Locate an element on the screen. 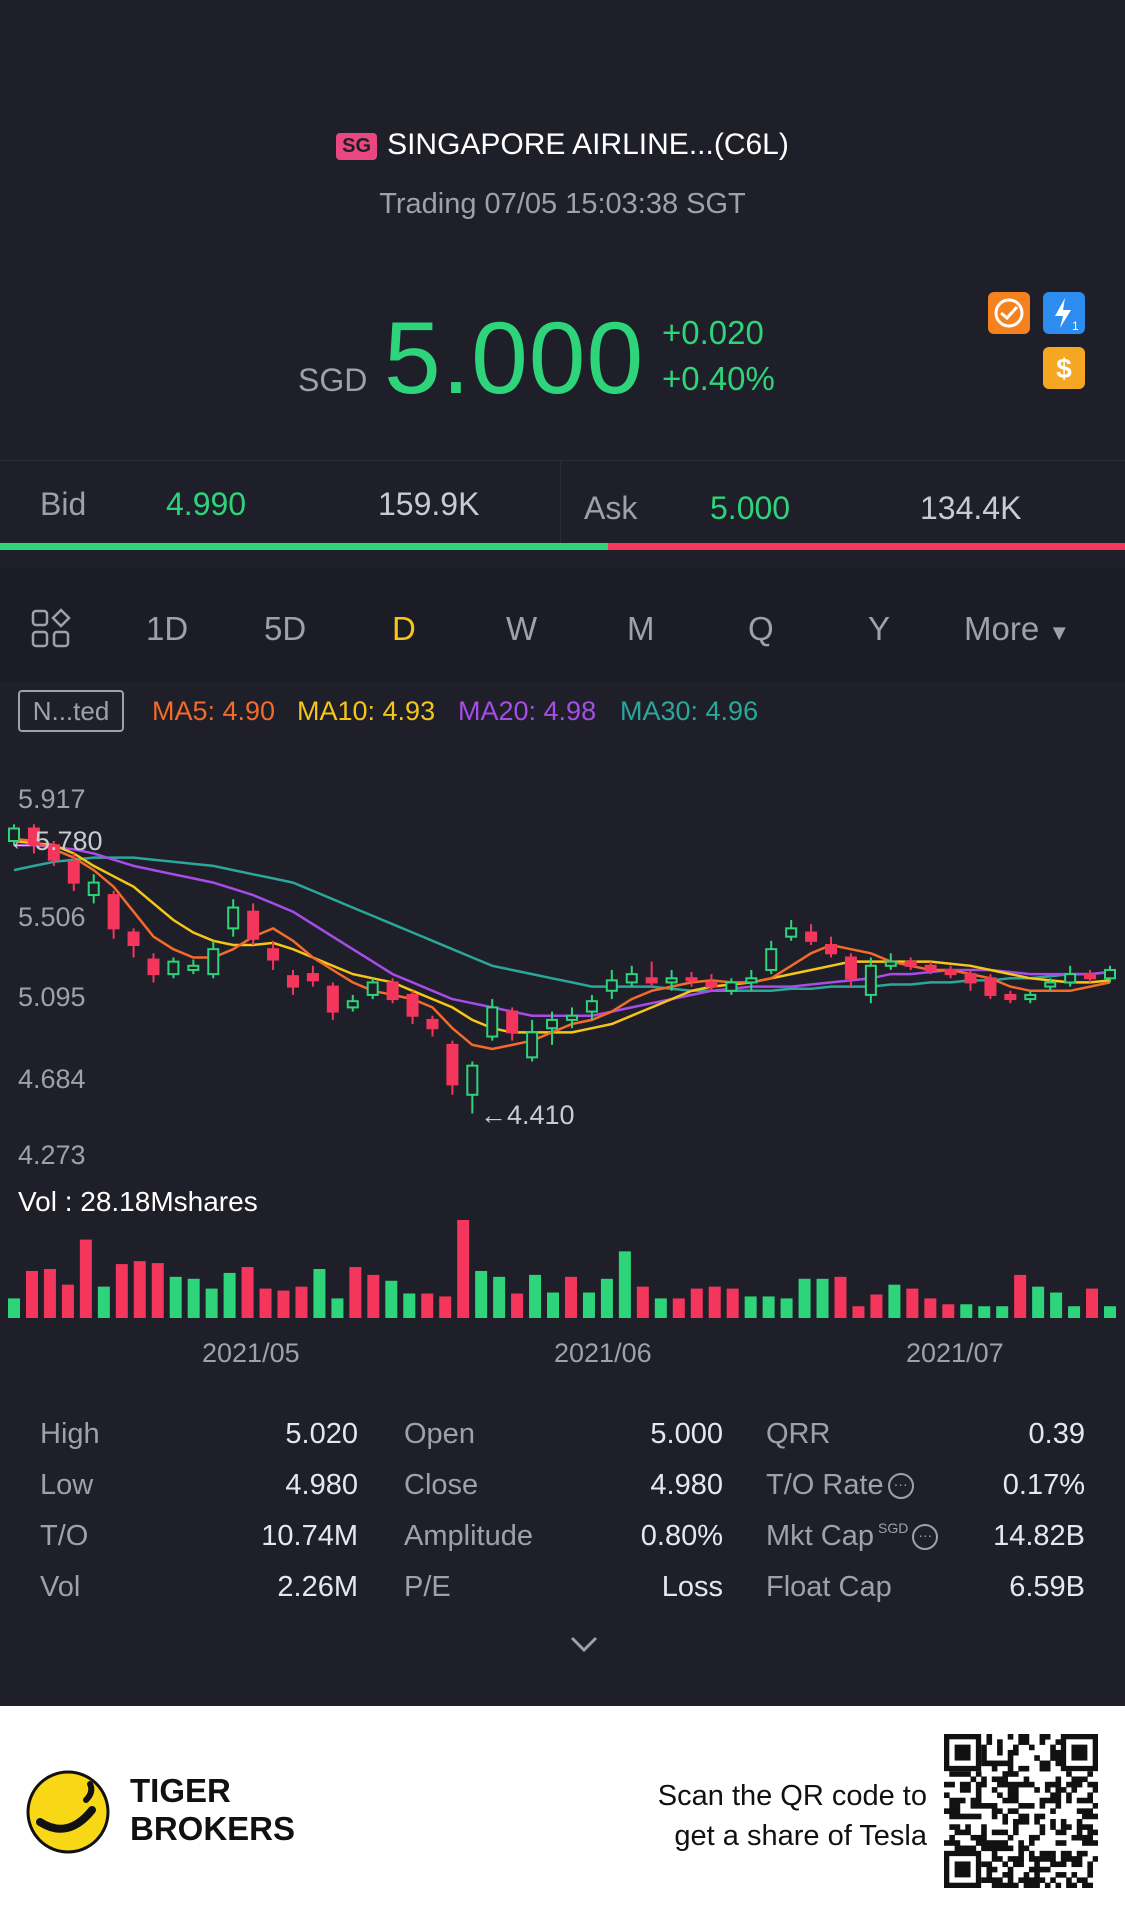 Image resolution: width=1125 pixels, height=1918 pixels. ask-price: 5.000 is located at coordinates (750, 508).